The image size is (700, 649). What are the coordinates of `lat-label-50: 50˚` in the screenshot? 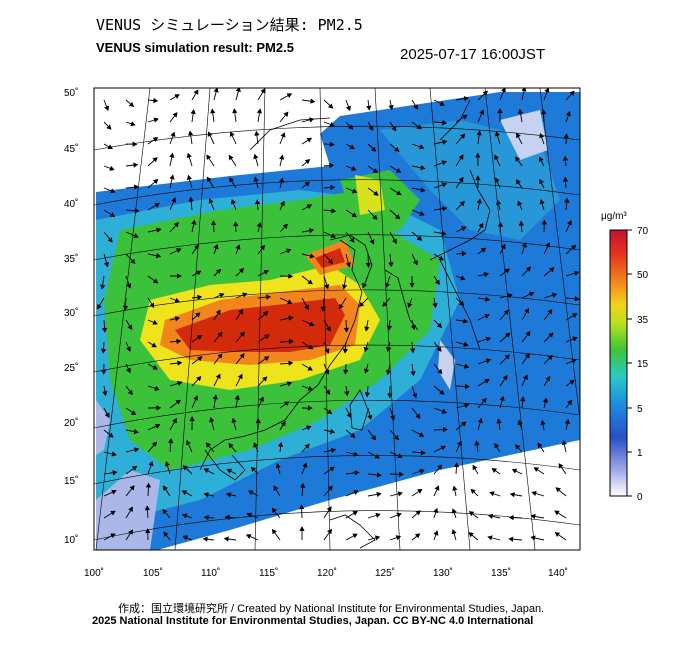 It's located at (71, 93).